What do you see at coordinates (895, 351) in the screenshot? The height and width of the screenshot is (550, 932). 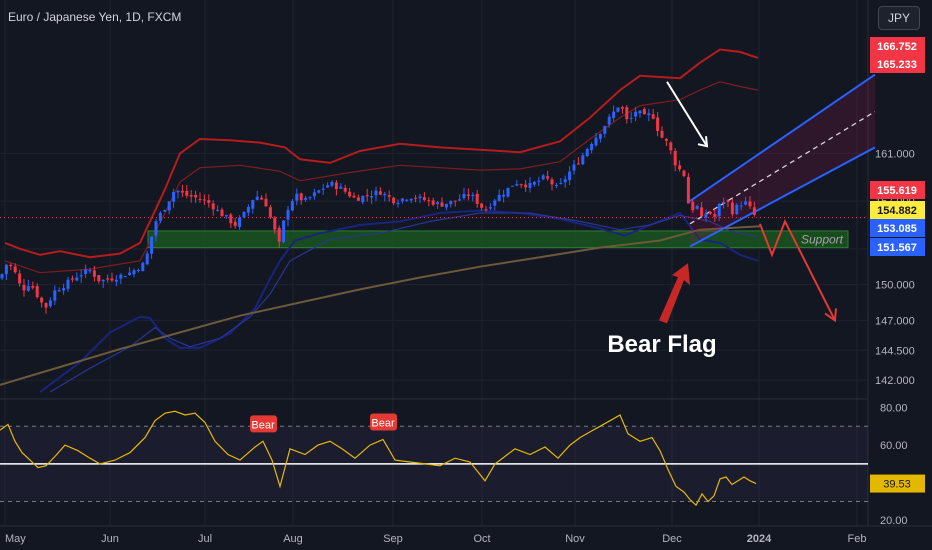 I see `price-tick-label: 144.500` at bounding box center [895, 351].